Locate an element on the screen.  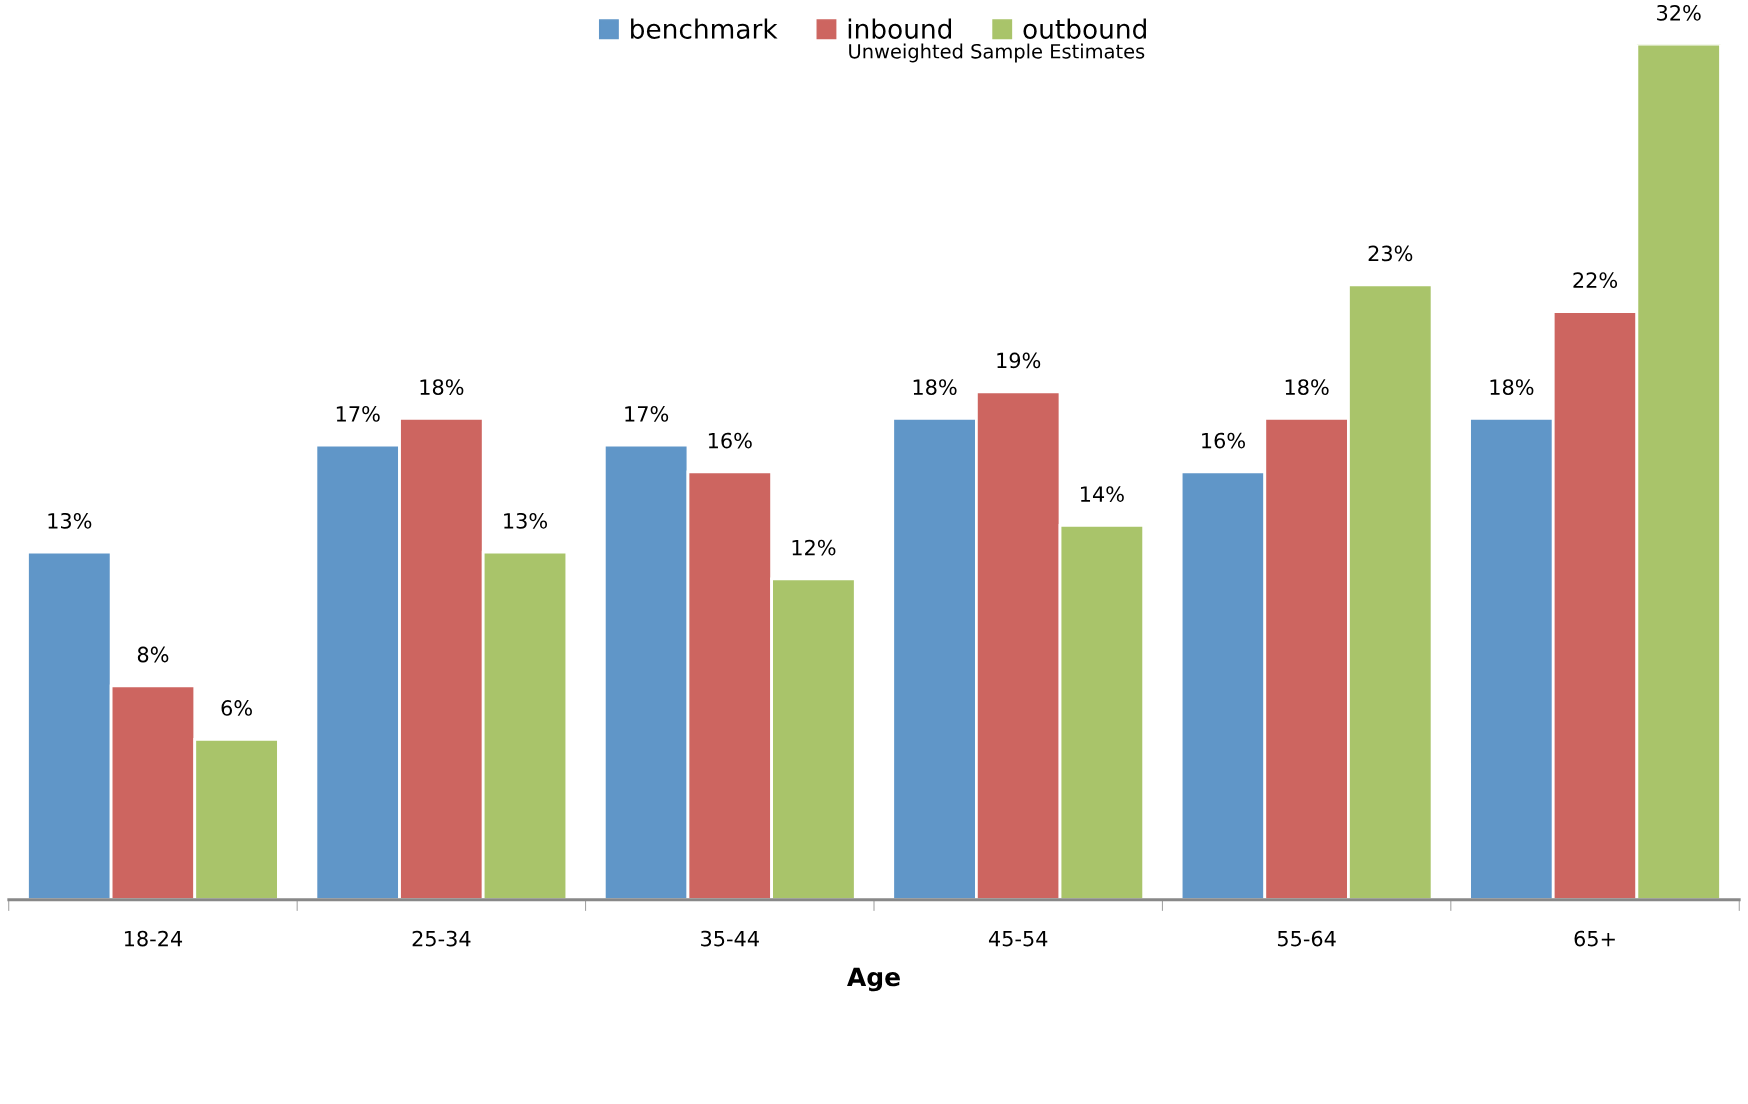
legend-label: inbound is located at coordinates (900, 28).